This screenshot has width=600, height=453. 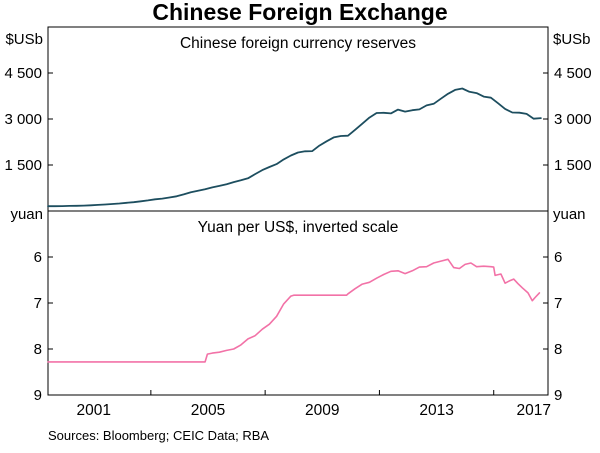 What do you see at coordinates (573, 165) in the screenshot?
I see `y-tick-label-right: 1 500` at bounding box center [573, 165].